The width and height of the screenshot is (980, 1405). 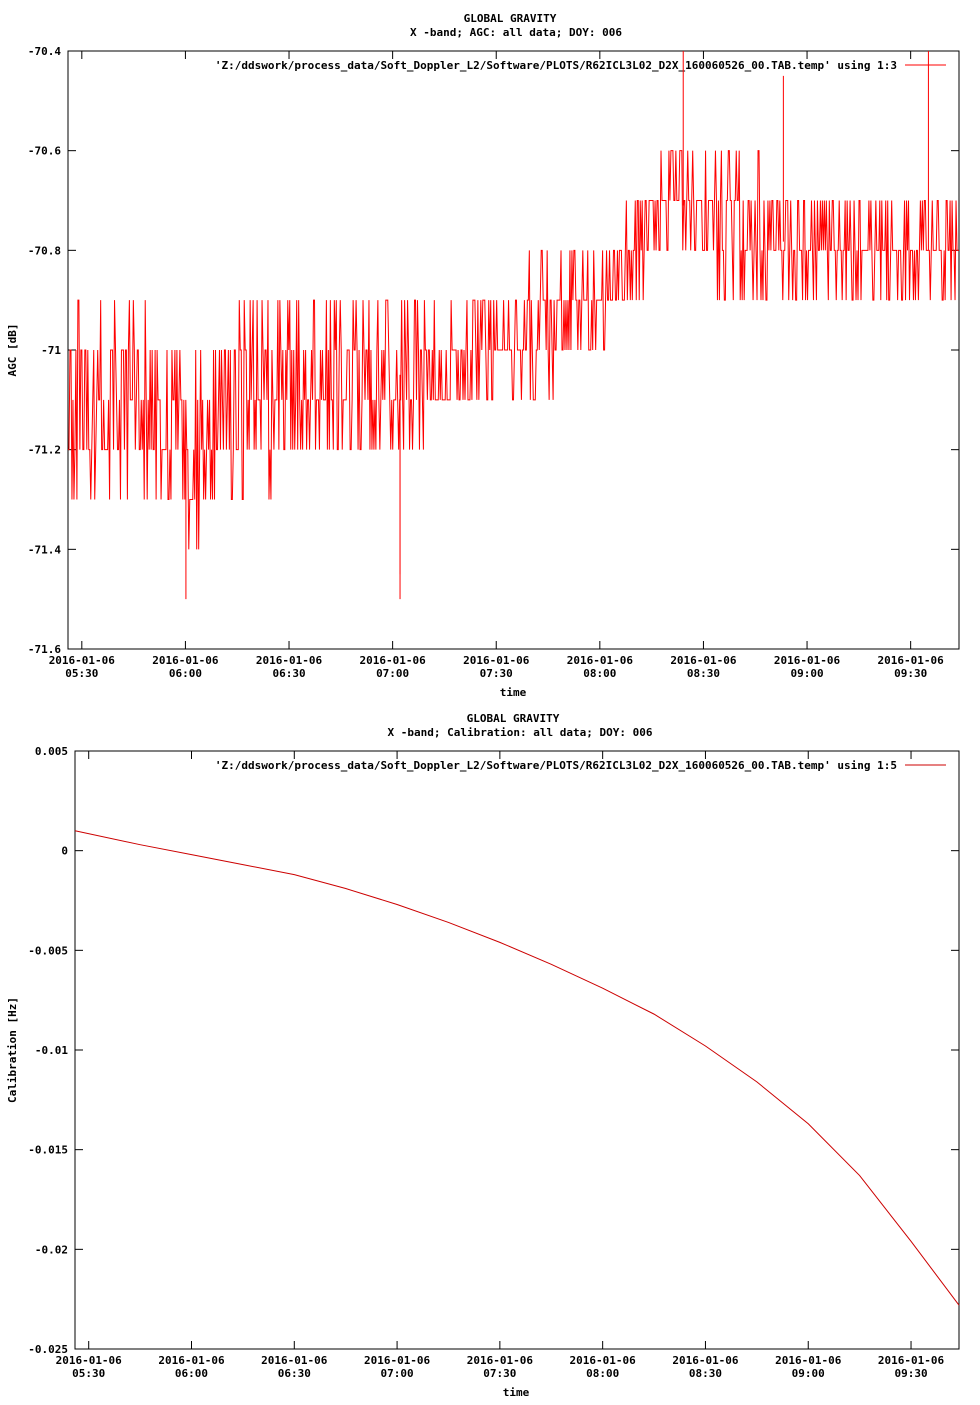 What do you see at coordinates (51, 1249) in the screenshot?
I see `y-tick-label: -0.02` at bounding box center [51, 1249].